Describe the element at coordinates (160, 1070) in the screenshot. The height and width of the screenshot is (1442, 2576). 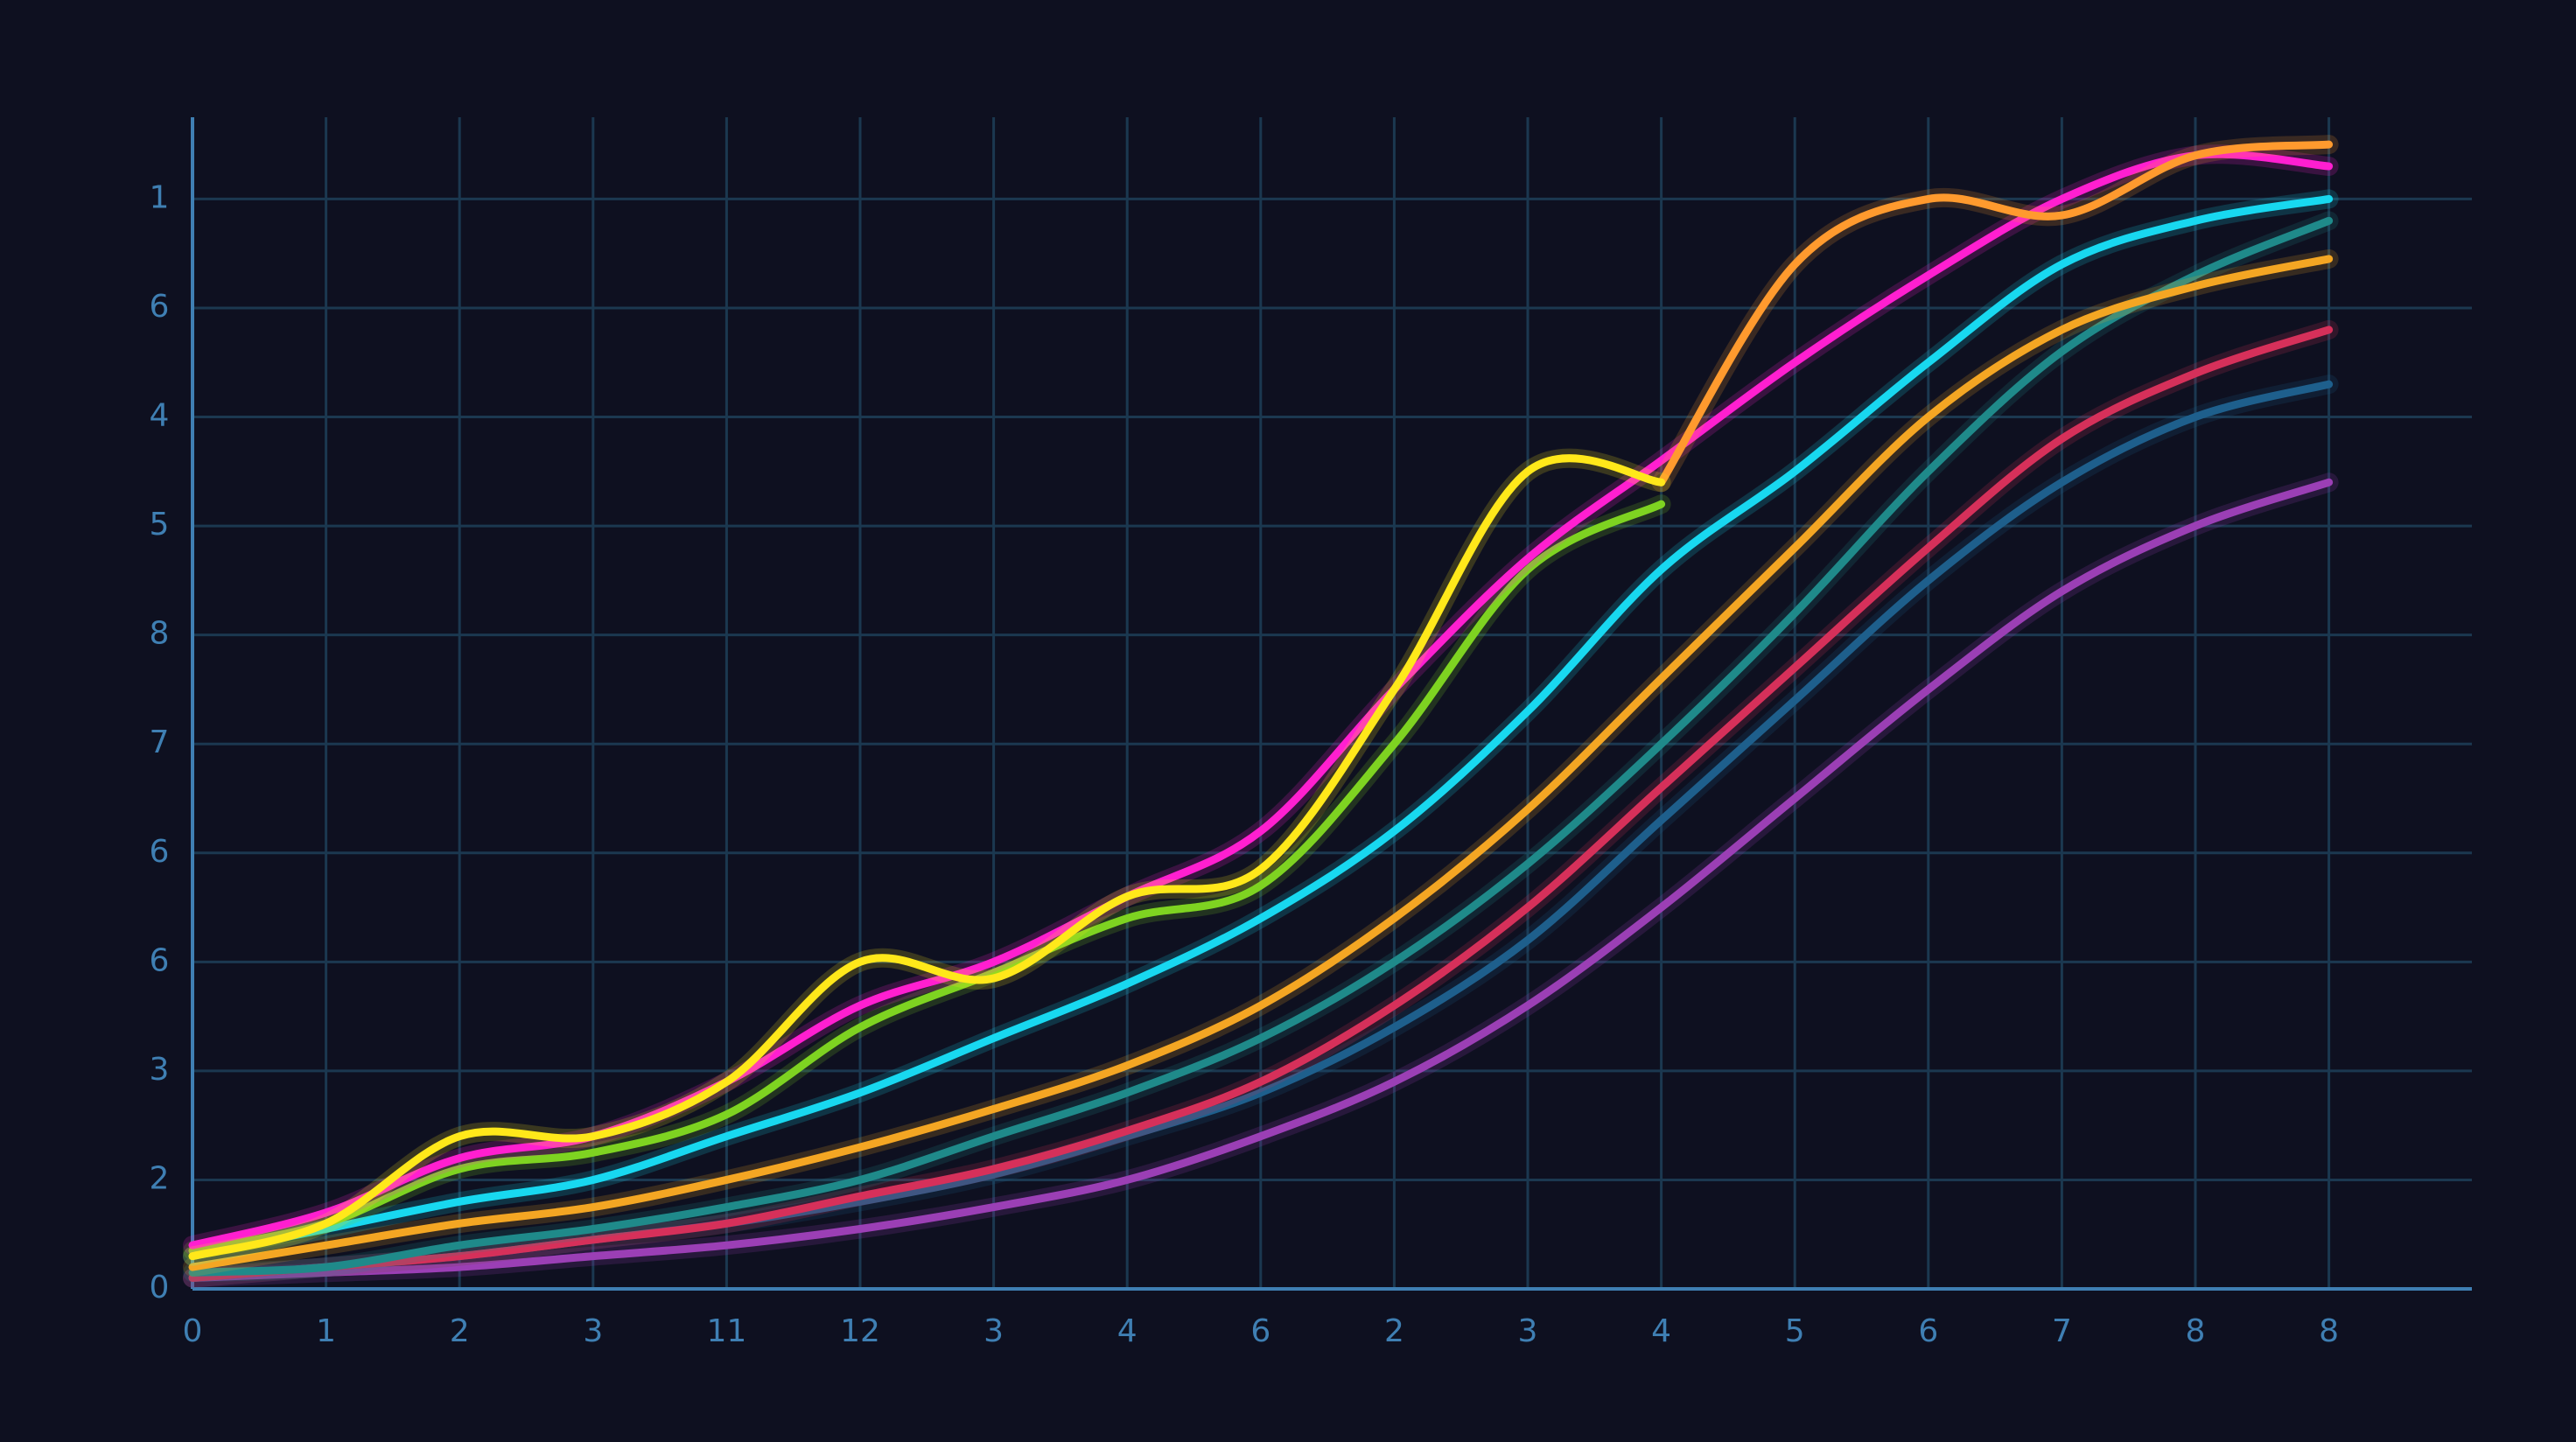
I see `y-tick-label: 3` at that location.